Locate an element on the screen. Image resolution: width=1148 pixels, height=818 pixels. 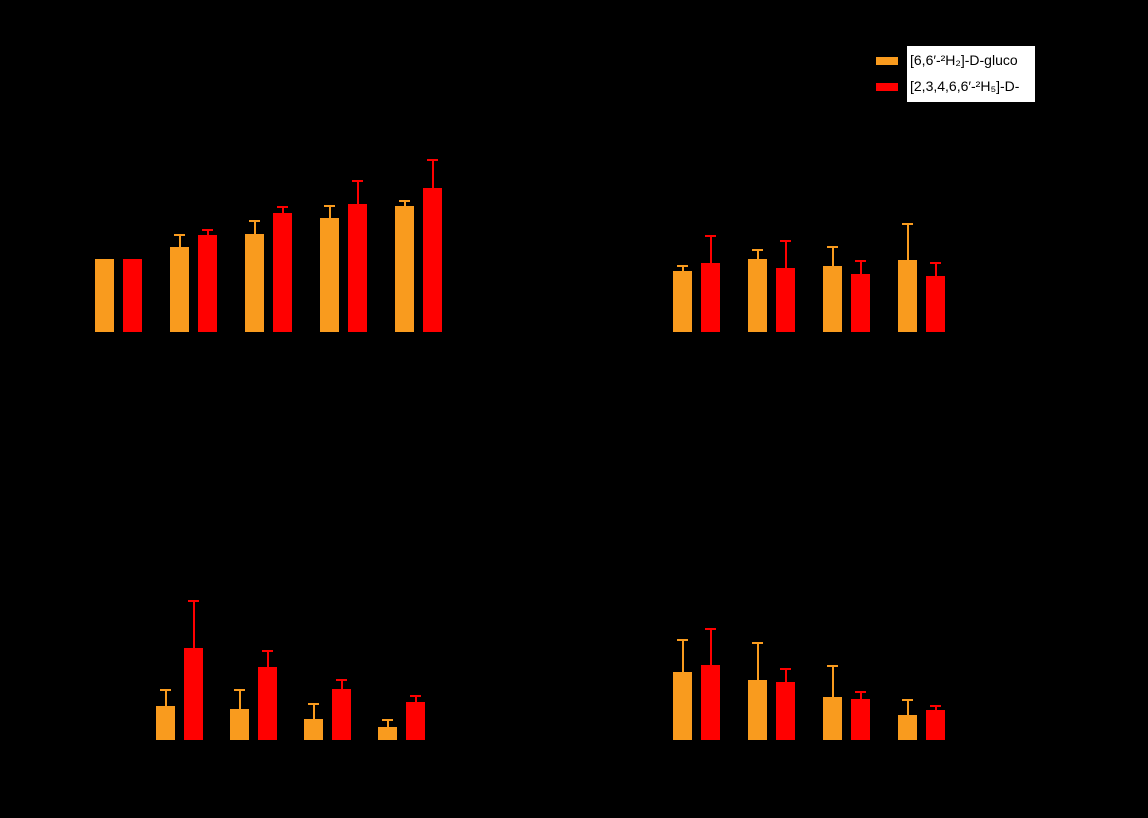
legend-label-red: [2,3,4,6,6′-²H₅]-D- is located at coordinates (965, 86).